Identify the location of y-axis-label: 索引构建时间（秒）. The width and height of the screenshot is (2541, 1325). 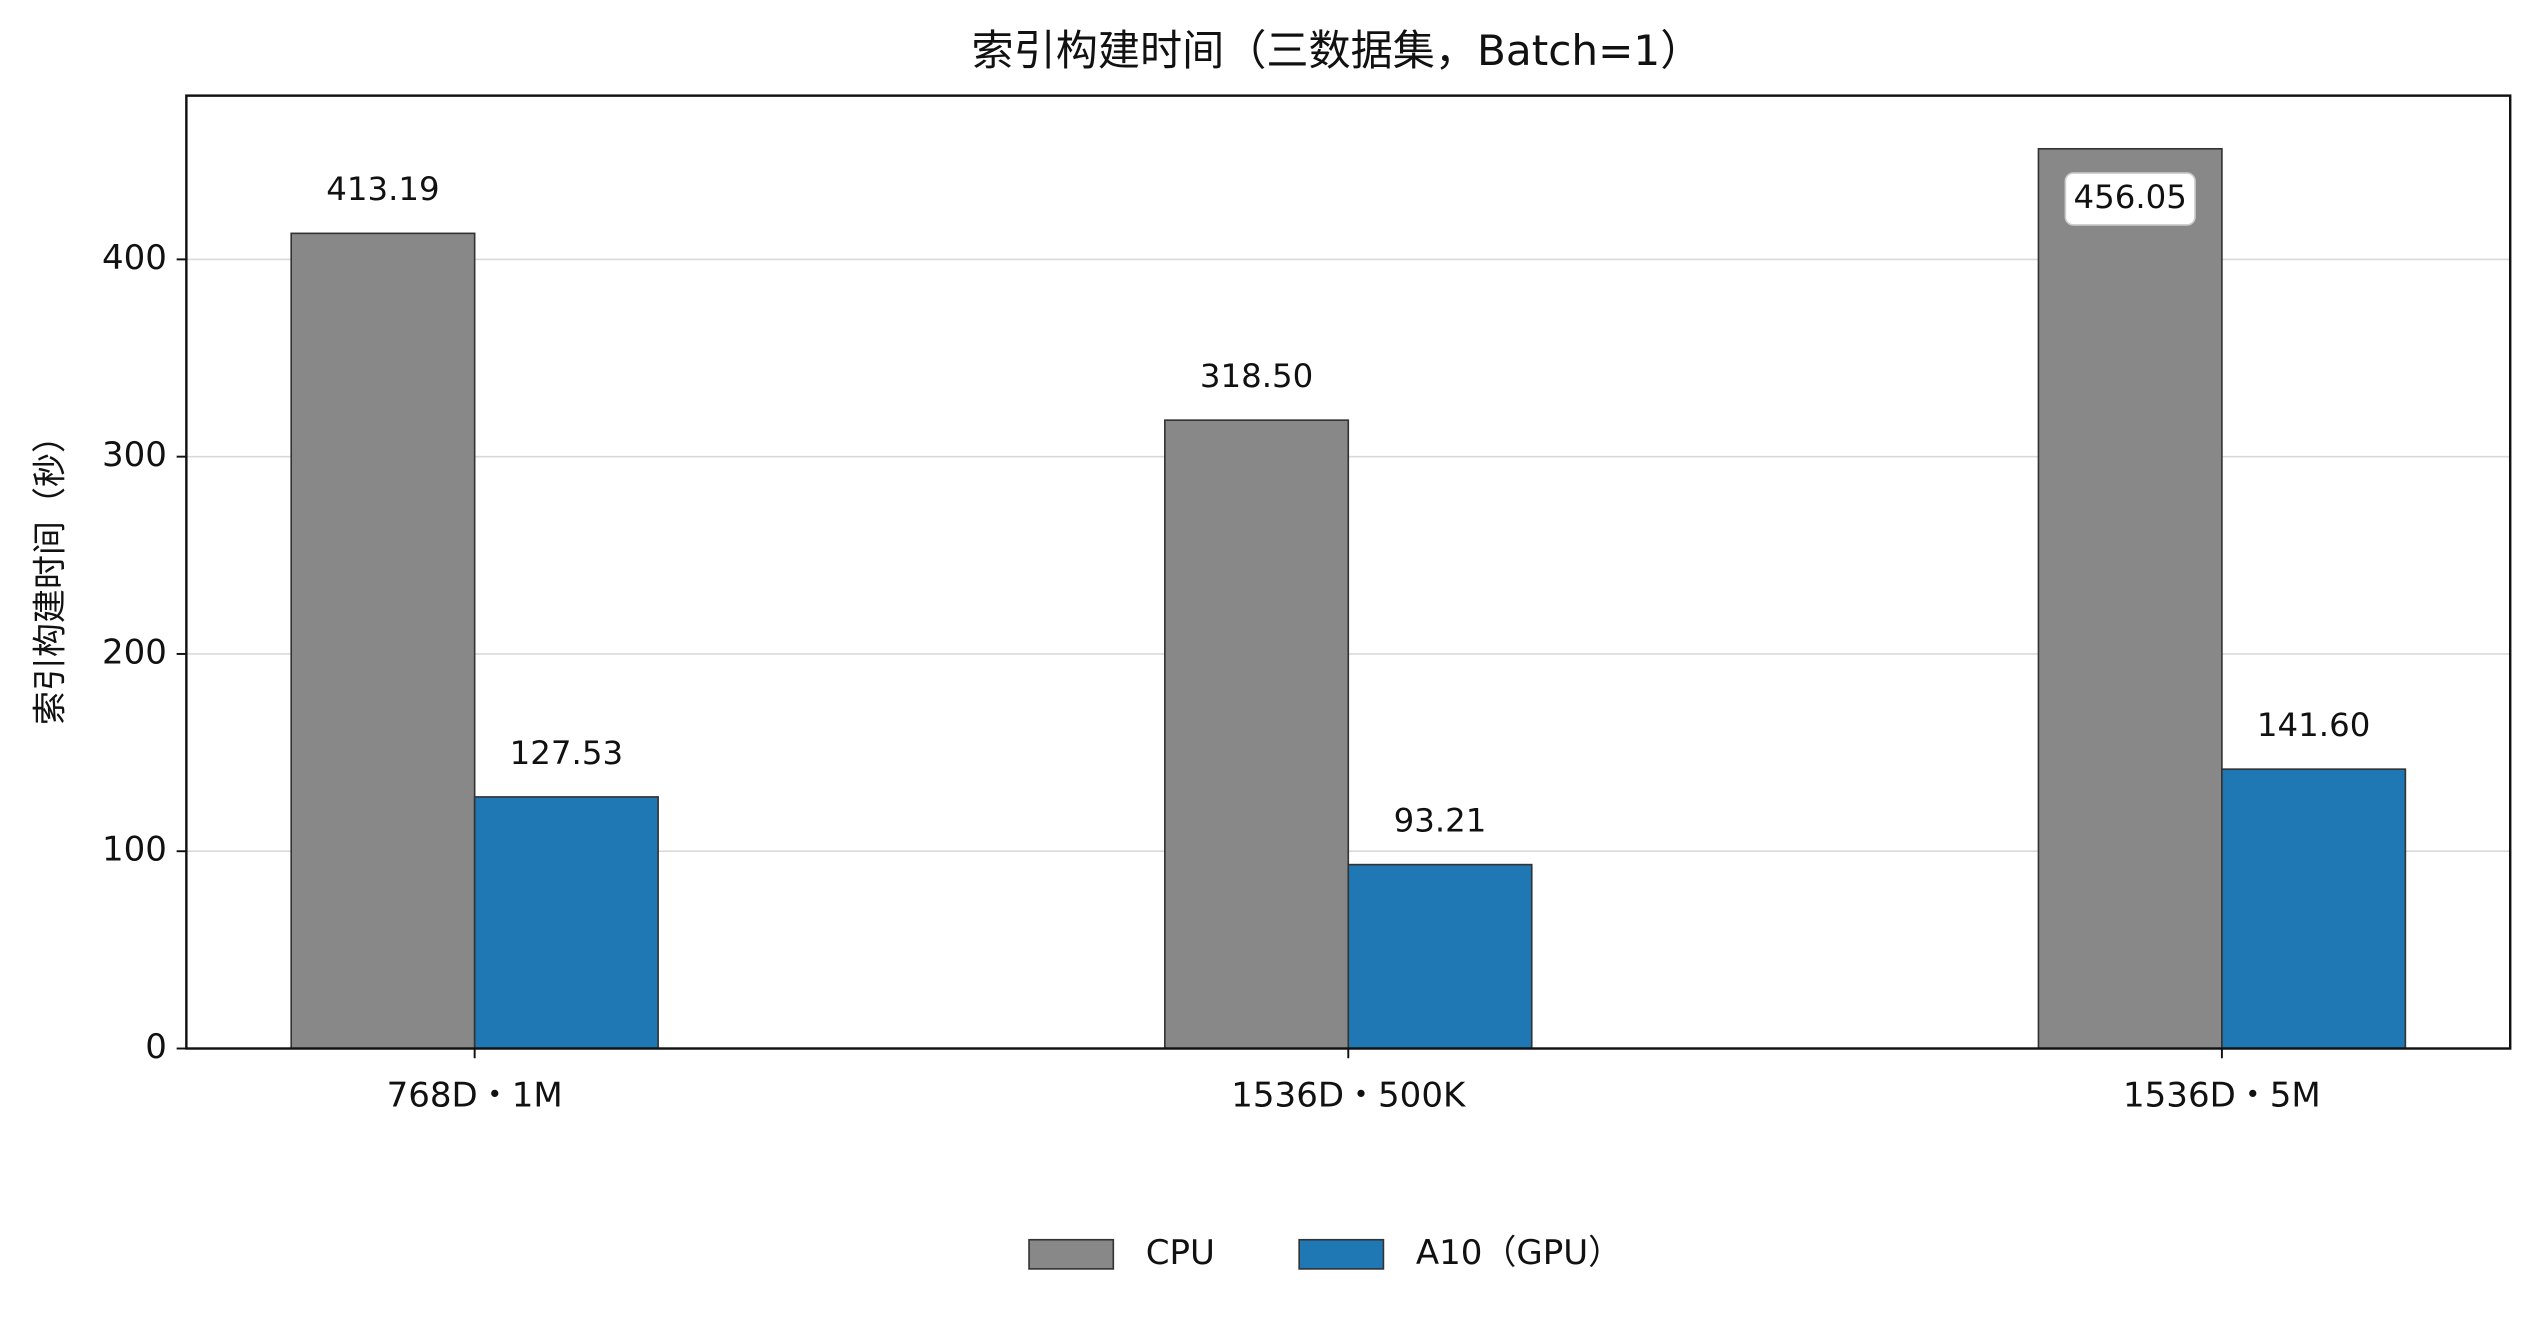
(50, 572).